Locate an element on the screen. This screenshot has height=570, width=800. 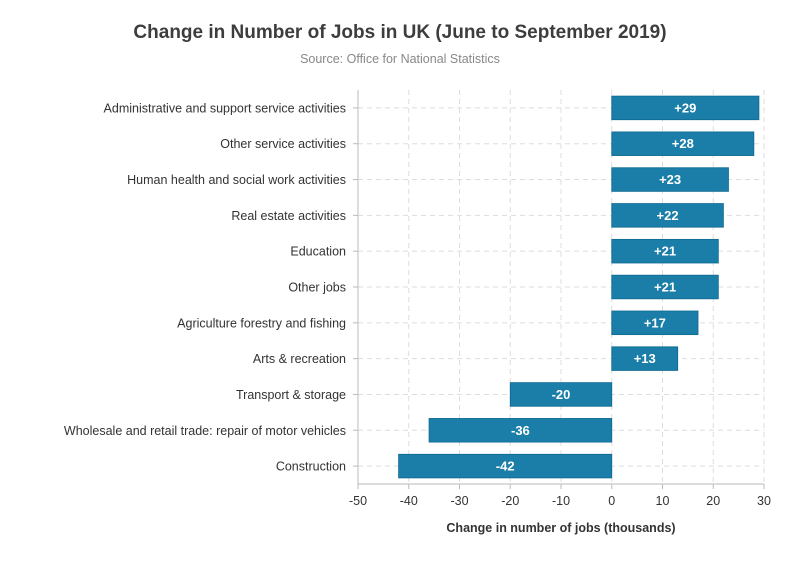
x-tick-label: -40 is located at coordinates (409, 501).